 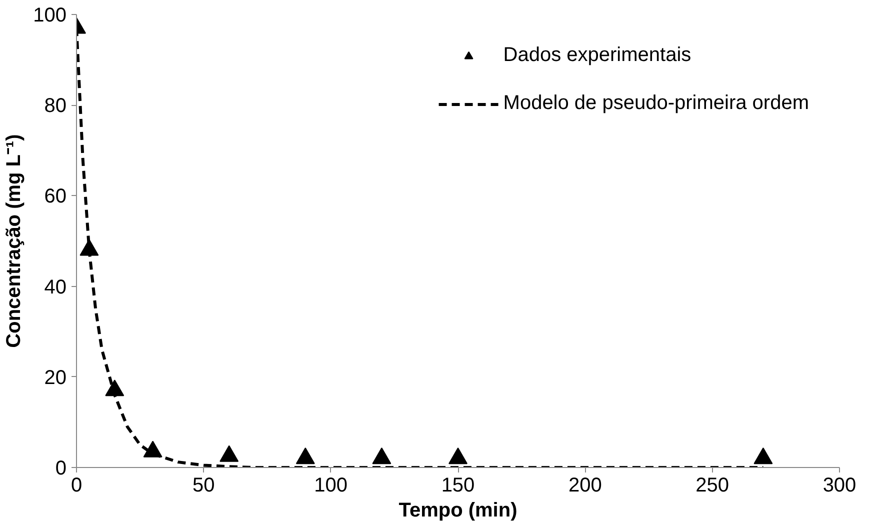 What do you see at coordinates (203, 485) in the screenshot?
I see `x-tick-label: 50` at bounding box center [203, 485].